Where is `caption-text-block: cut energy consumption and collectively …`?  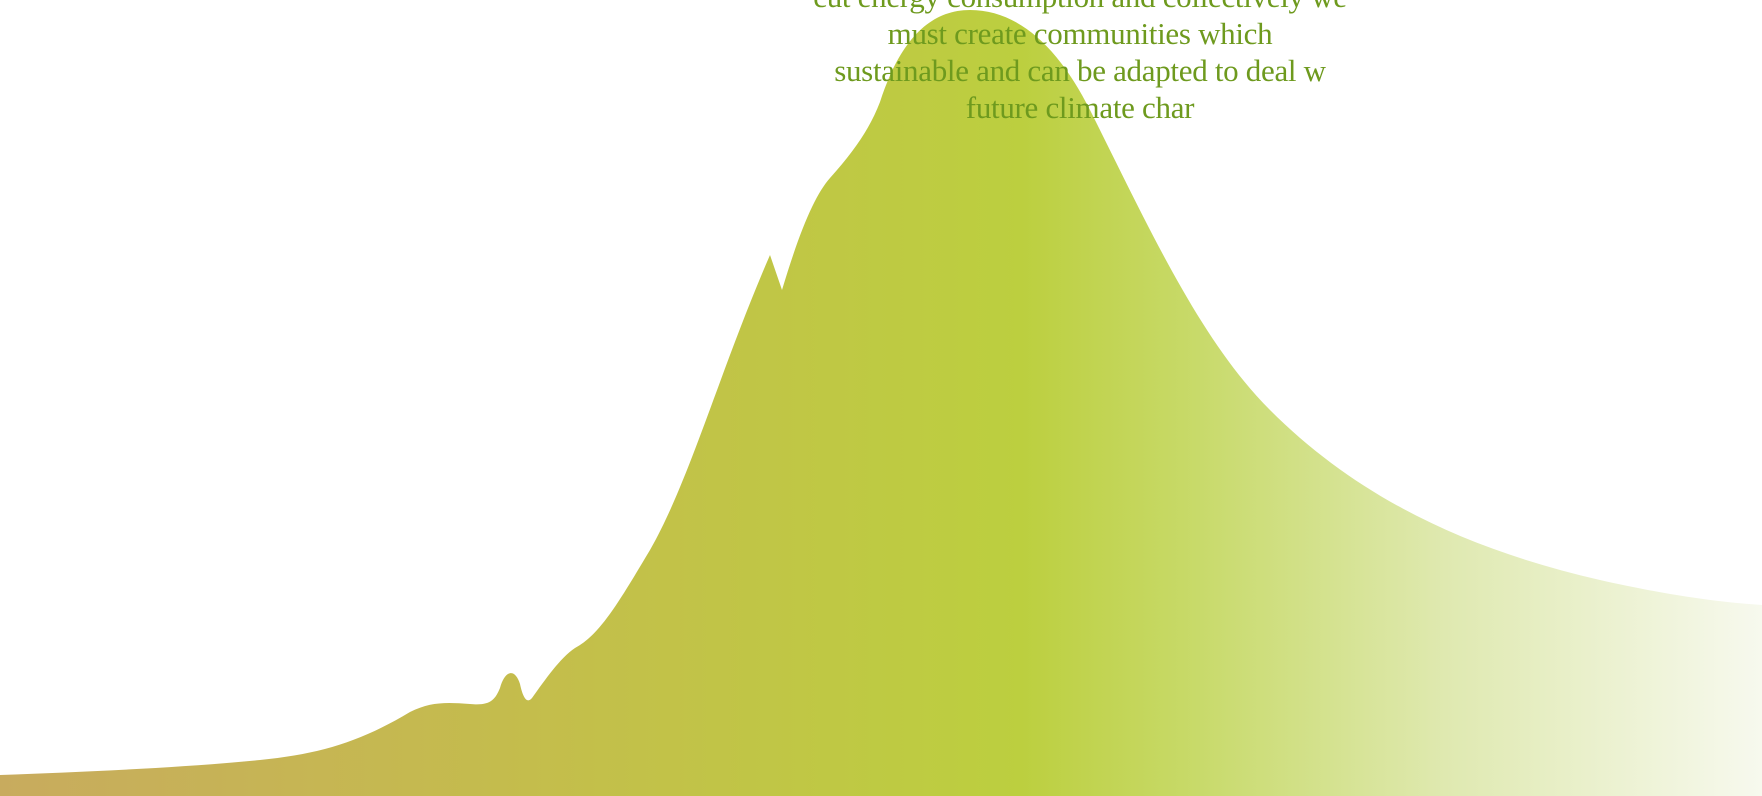
caption-text-block: cut energy consumption and collectively … is located at coordinates (1080, 63).